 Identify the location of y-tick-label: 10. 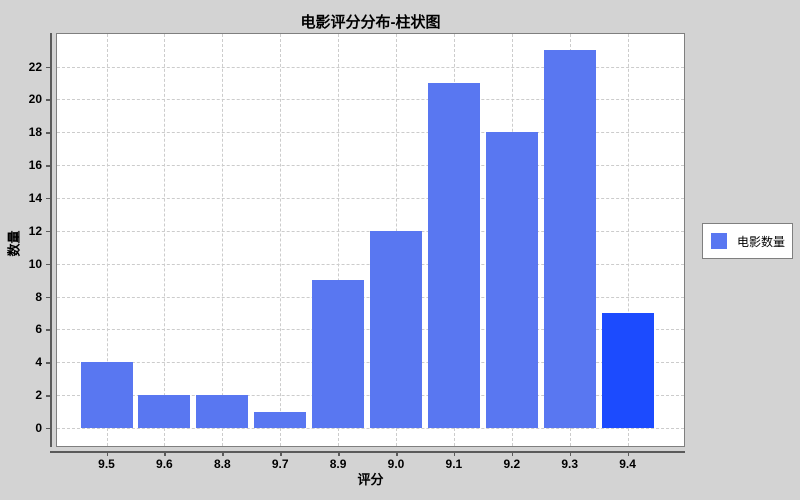
(35, 263).